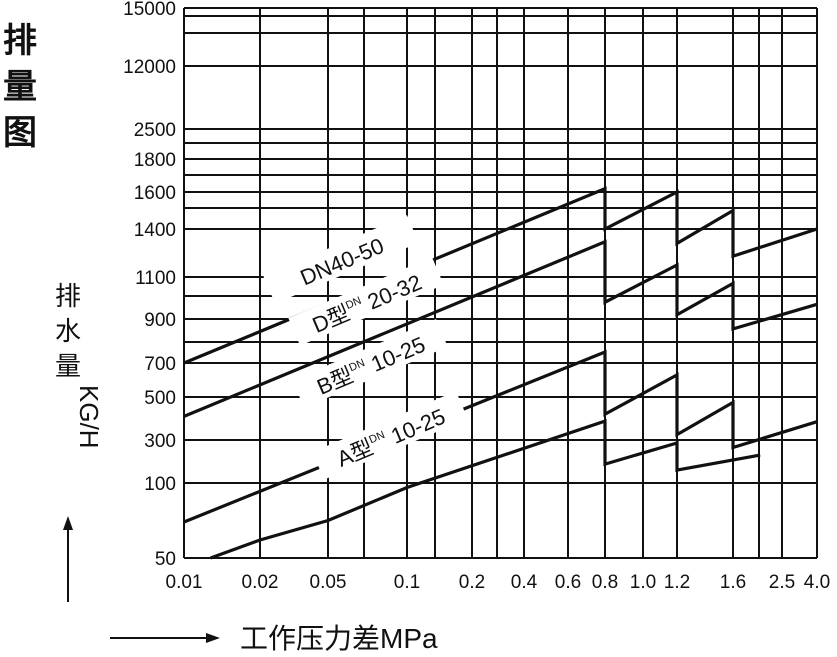 The height and width of the screenshot is (657, 837). What do you see at coordinates (160, 398) in the screenshot?
I see `y-tick-label: 500` at bounding box center [160, 398].